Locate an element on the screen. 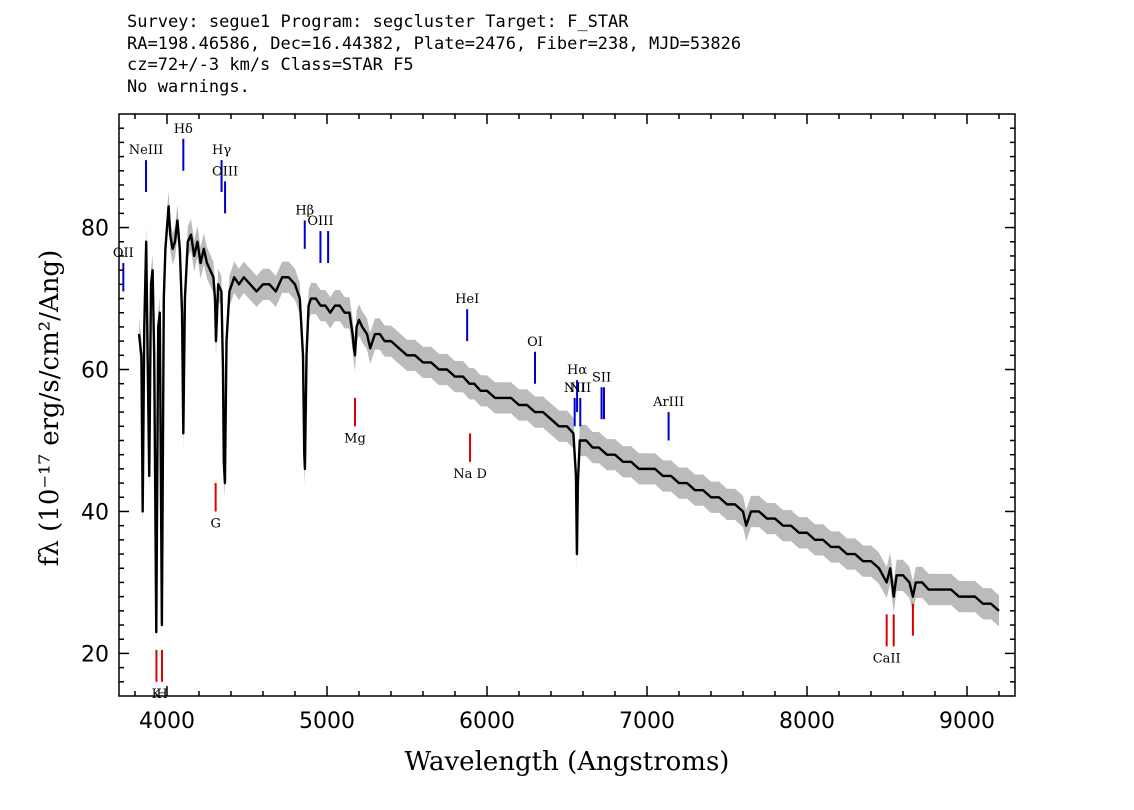  absorption-line-label: CaII is located at coordinates (887, 658).